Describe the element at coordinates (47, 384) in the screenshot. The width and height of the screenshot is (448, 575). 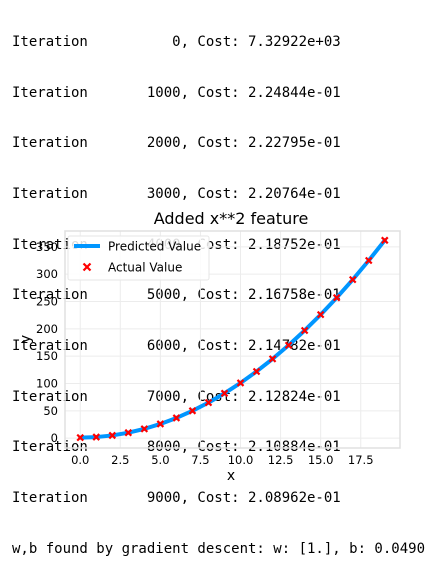
I see `y-tick-label: 100` at that location.